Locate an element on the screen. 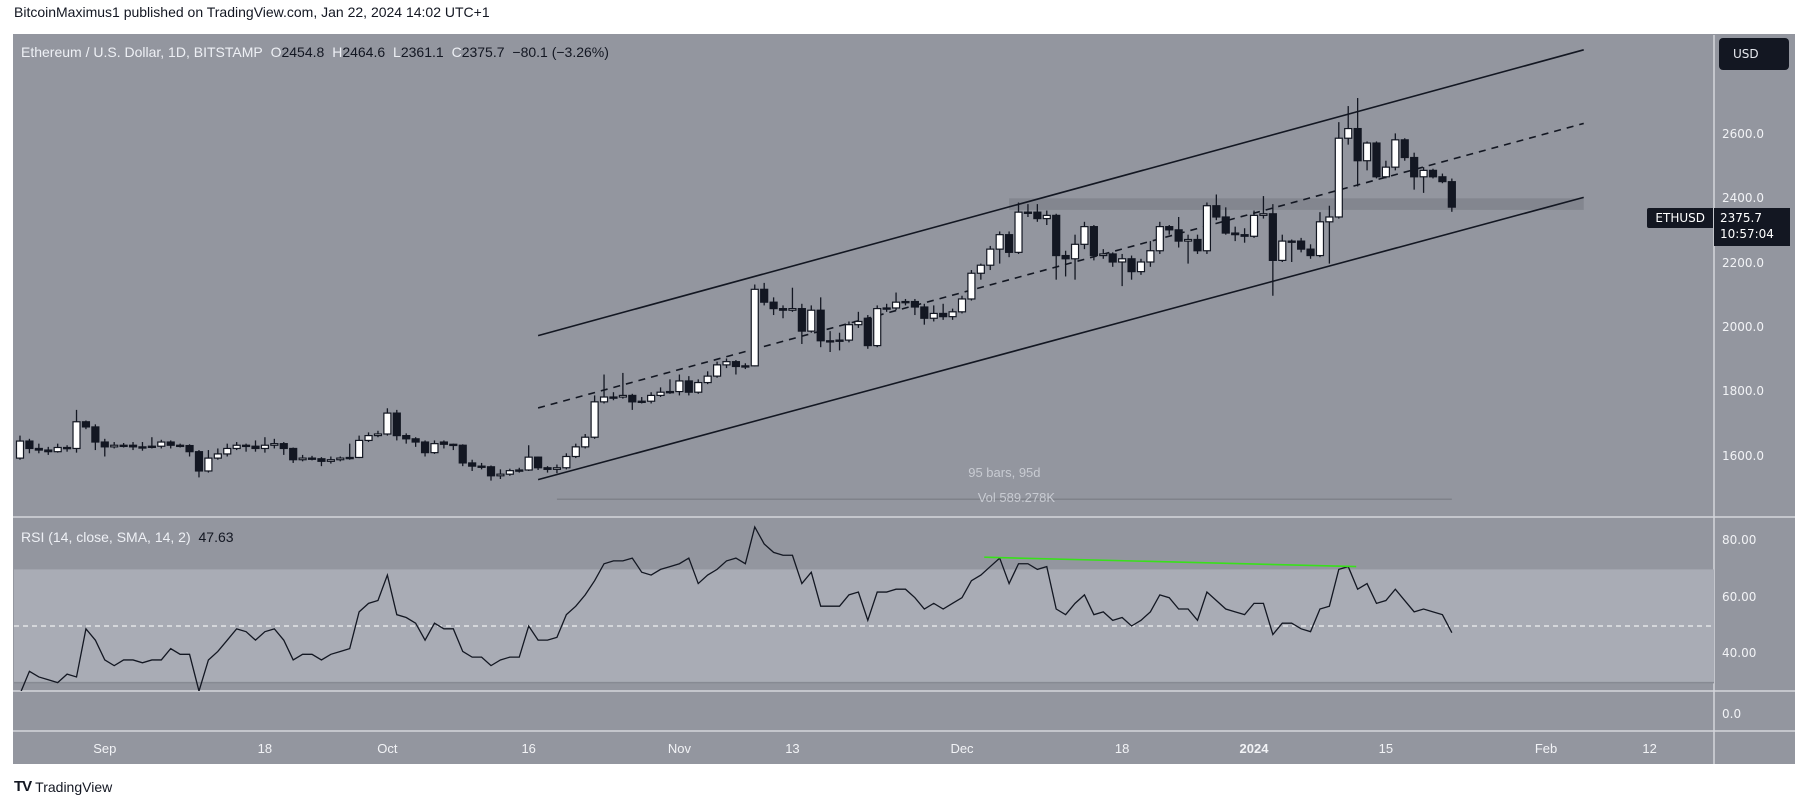 The height and width of the screenshot is (809, 1807). last-price-tag: 2375.7 10:57:04 is located at coordinates (1752, 227).